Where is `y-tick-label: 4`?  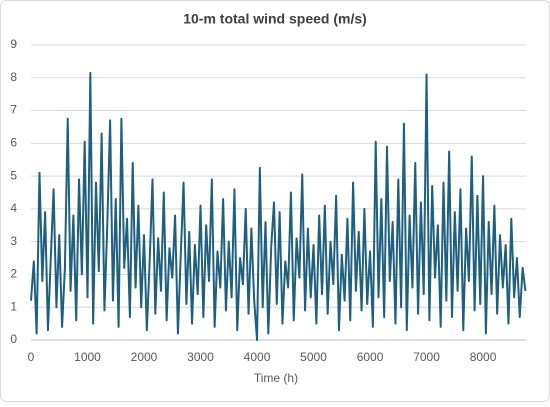 y-tick-label: 4 is located at coordinates (13, 208).